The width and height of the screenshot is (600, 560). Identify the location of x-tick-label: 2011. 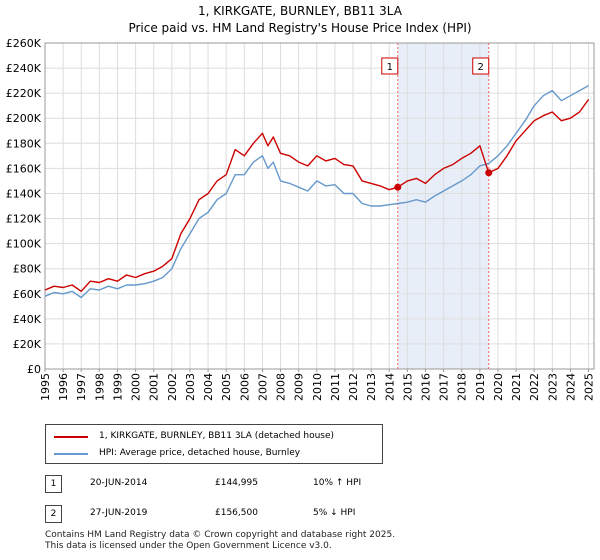
(335, 387).